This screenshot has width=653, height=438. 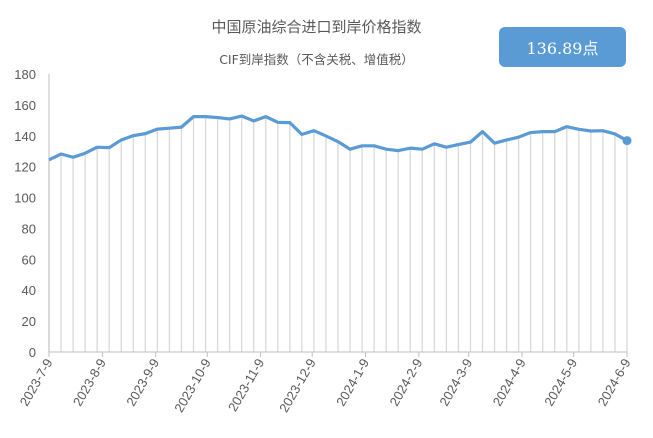 What do you see at coordinates (25, 105) in the screenshot?
I see `y-tick-label: 160` at bounding box center [25, 105].